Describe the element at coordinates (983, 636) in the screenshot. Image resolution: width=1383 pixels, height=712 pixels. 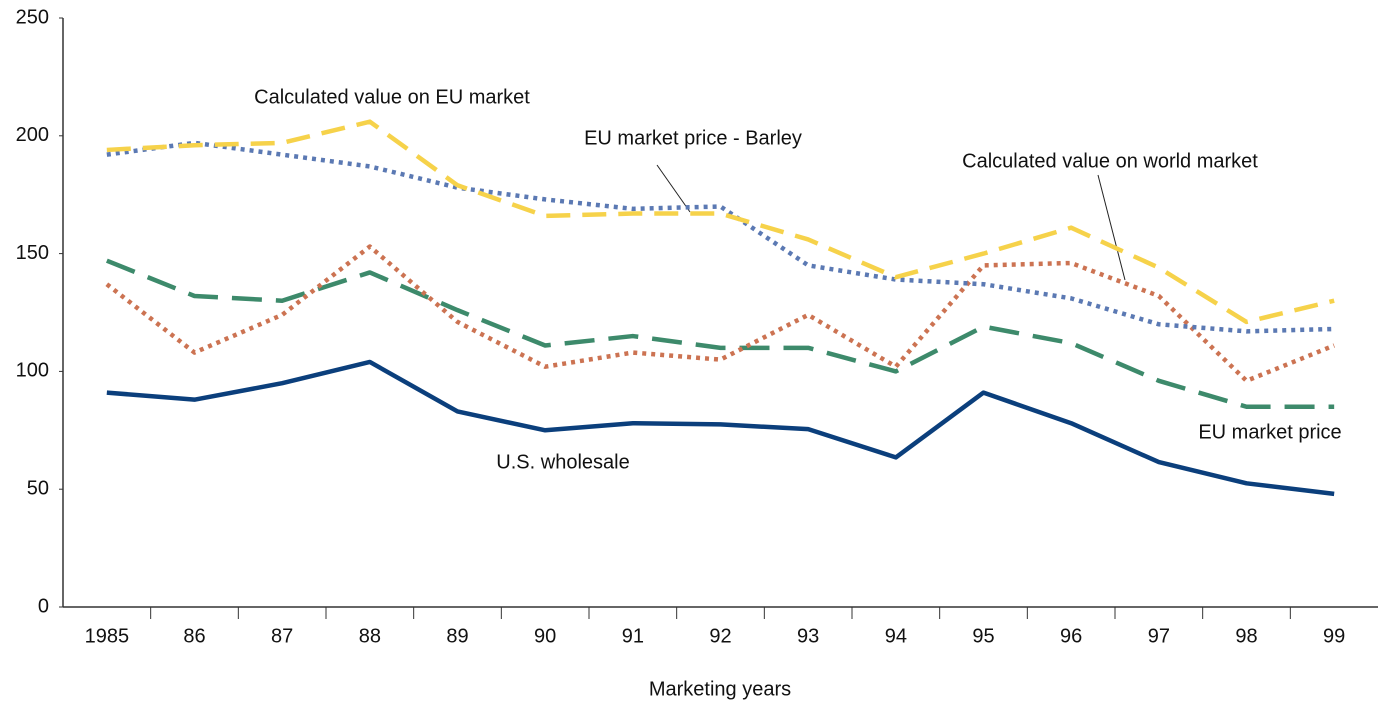
I see `x-tick-label: 95` at that location.